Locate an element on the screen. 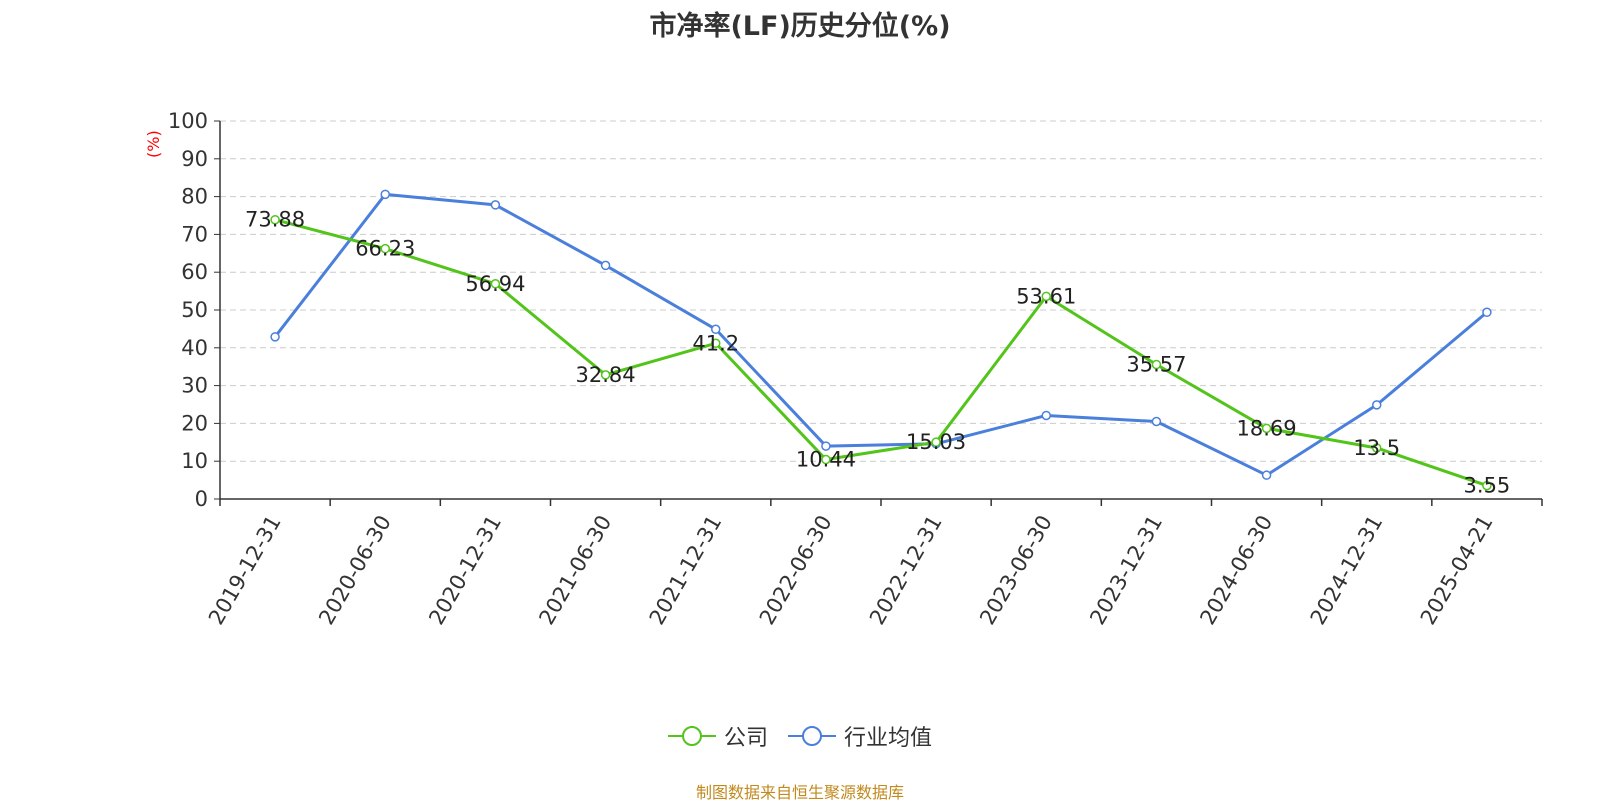 This screenshot has width=1600, height=803. legend-industry-line-icon is located at coordinates (812, 736).